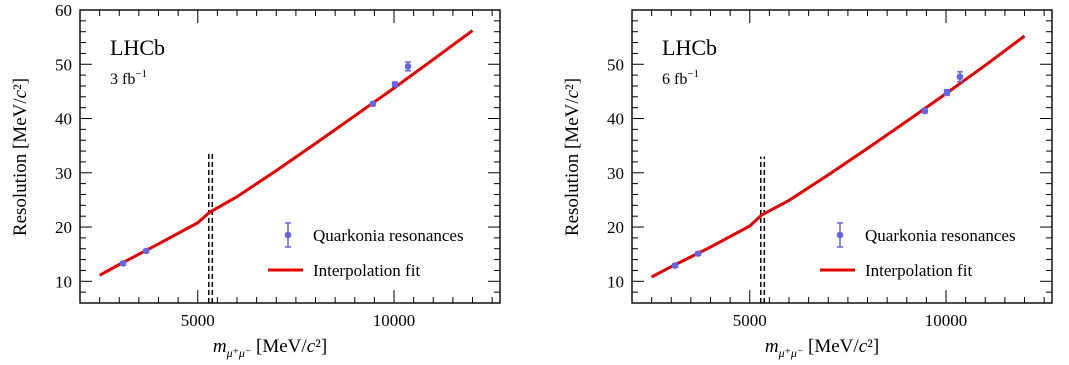 Image resolution: width=1069 pixels, height=365 pixels. I want to click on y-tick-label: 60, so click(63, 10).